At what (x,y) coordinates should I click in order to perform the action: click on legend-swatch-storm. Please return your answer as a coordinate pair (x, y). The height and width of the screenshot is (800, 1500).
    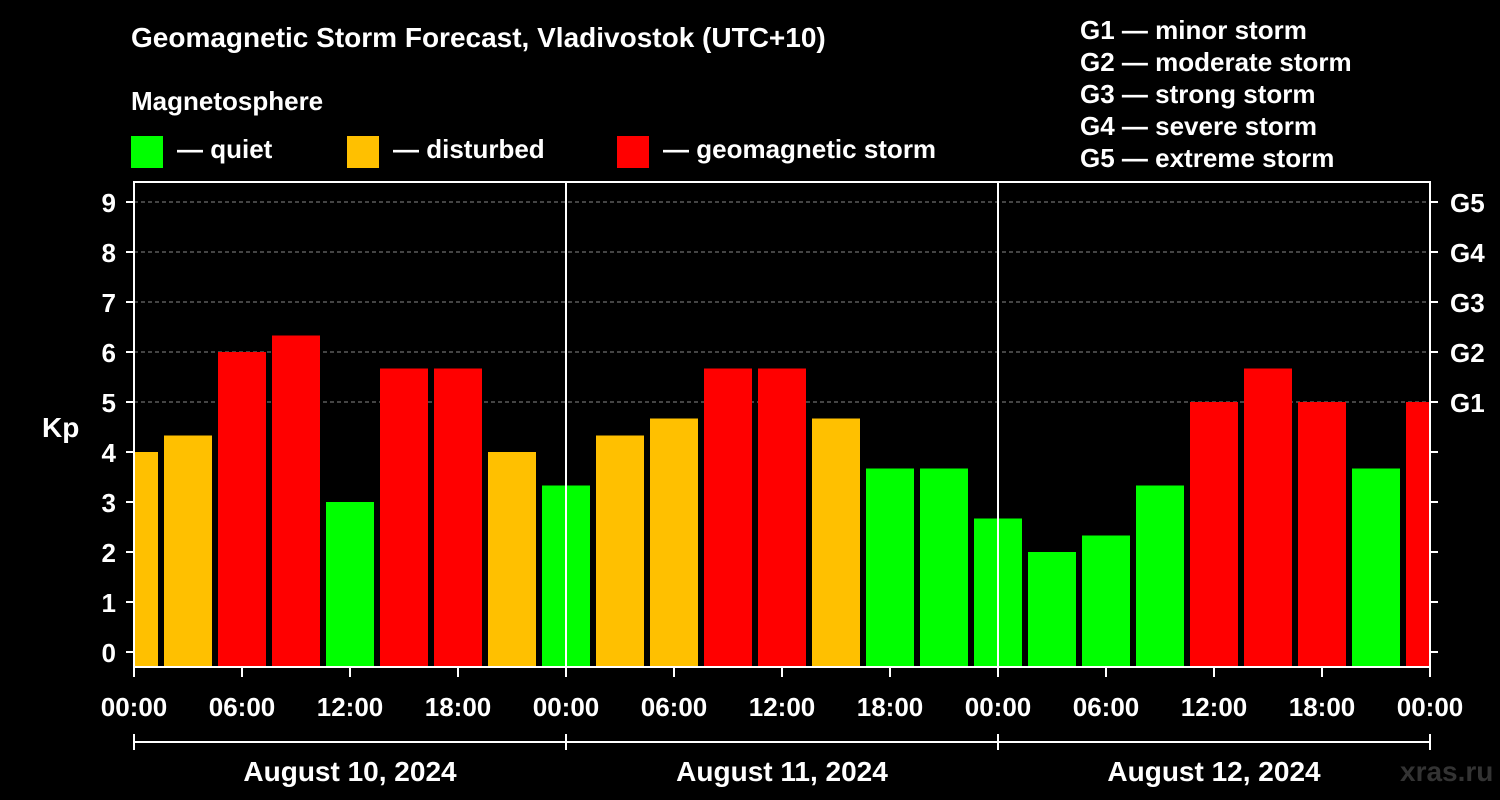
    Looking at the image, I should click on (633, 152).